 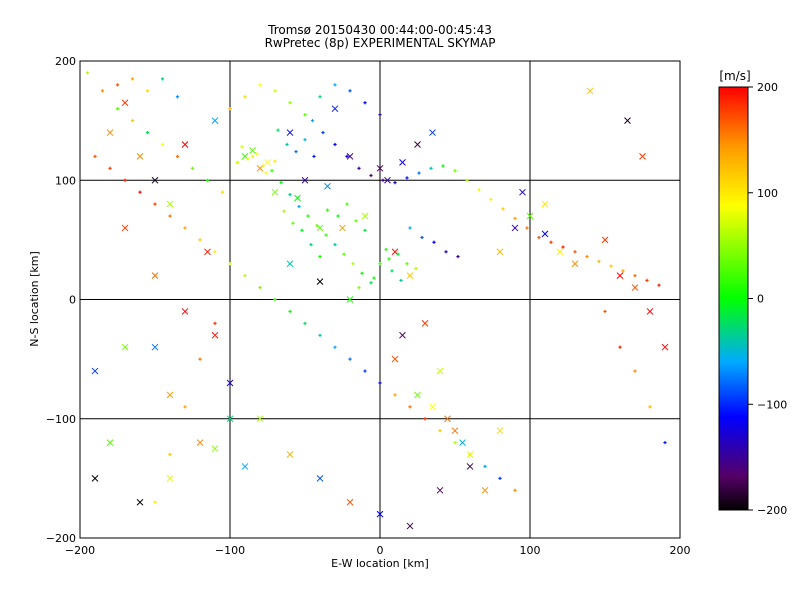 I want to click on colorbar-tick-label: −100, so click(x=772, y=404).